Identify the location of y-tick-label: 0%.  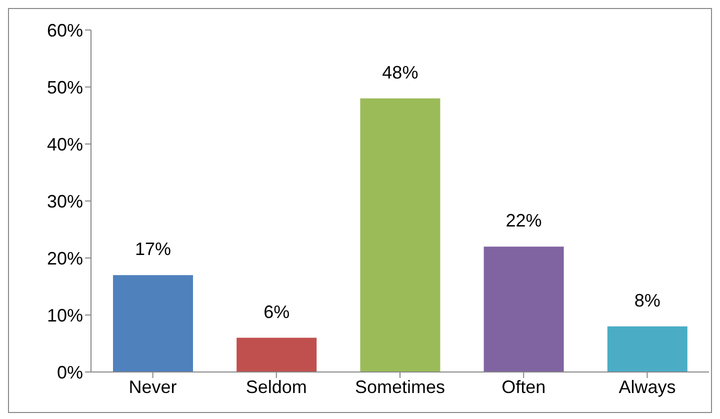
(69, 372).